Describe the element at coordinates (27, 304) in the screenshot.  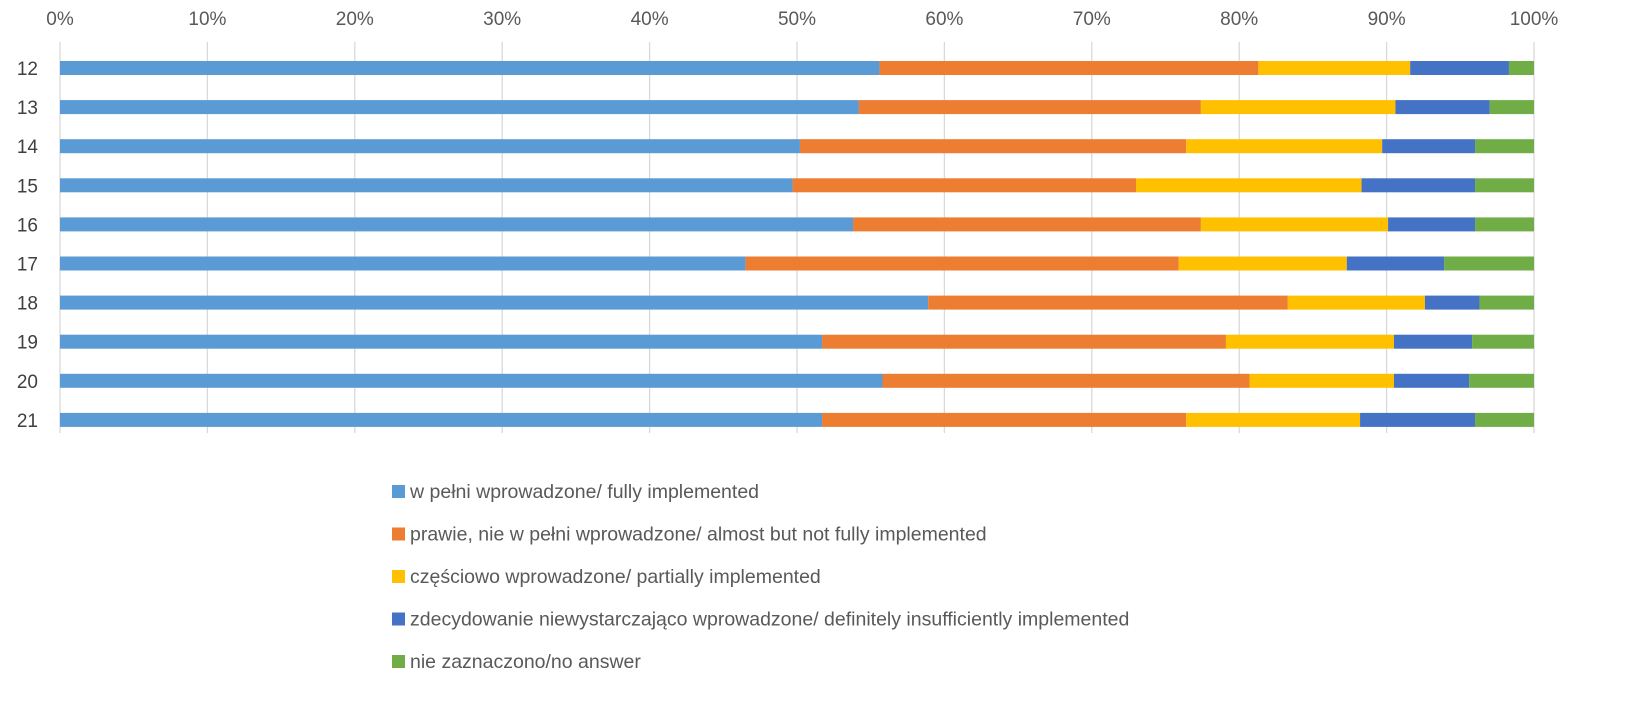
I see `y-category-label: 18` at that location.